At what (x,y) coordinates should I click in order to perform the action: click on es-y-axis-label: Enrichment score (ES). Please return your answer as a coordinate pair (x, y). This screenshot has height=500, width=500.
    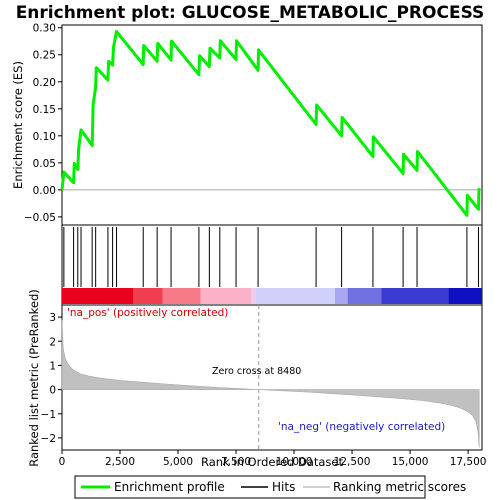
    Looking at the image, I should click on (18, 125).